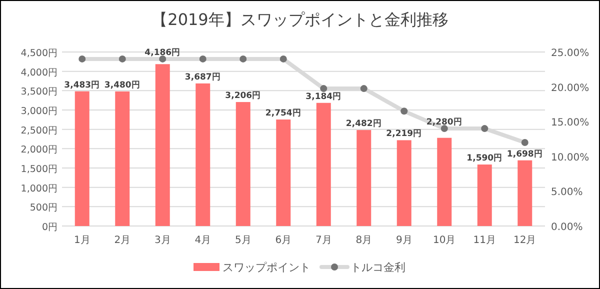 This screenshot has height=289, width=600. I want to click on data-label: 2,754円, so click(283, 113).